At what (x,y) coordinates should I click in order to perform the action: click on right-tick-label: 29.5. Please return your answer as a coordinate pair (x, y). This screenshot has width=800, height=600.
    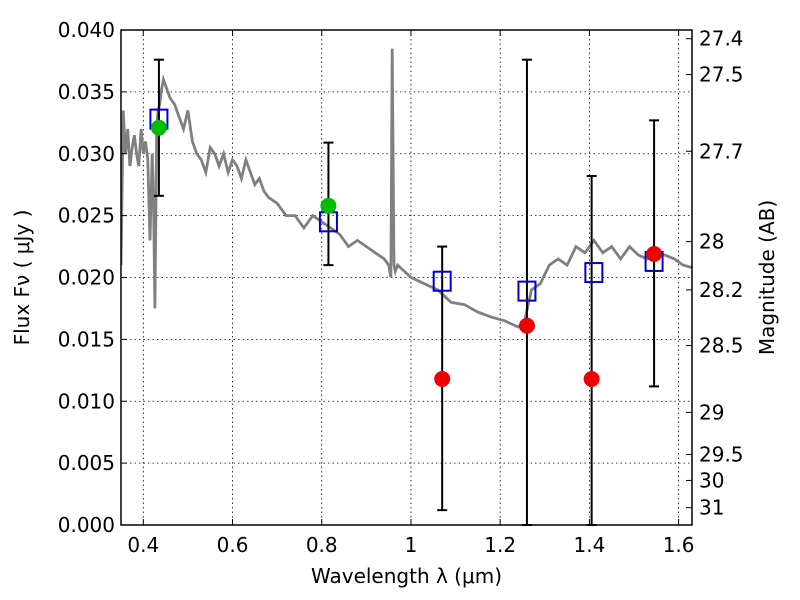
    Looking at the image, I should click on (721, 454).